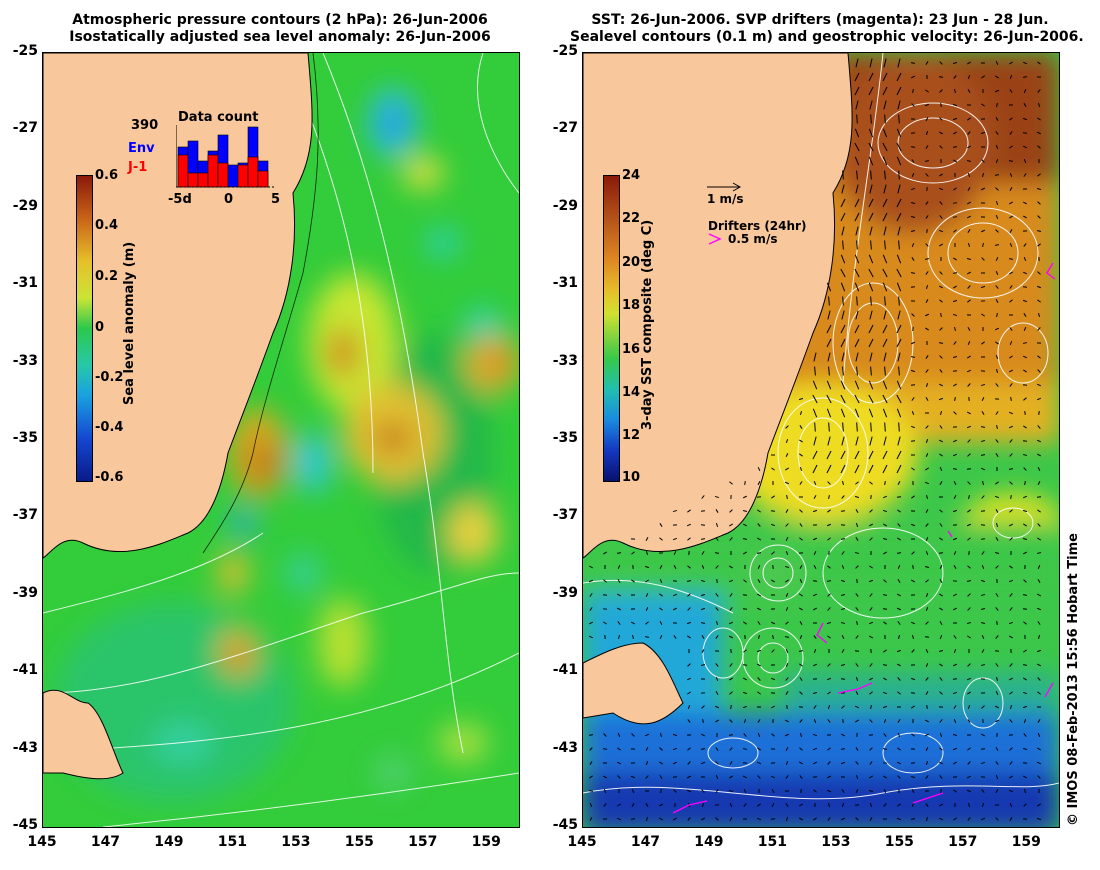 The height and width of the screenshot is (870, 1100). Describe the element at coordinates (169, 842) in the screenshot. I see `left-lon-tick: 149` at that location.